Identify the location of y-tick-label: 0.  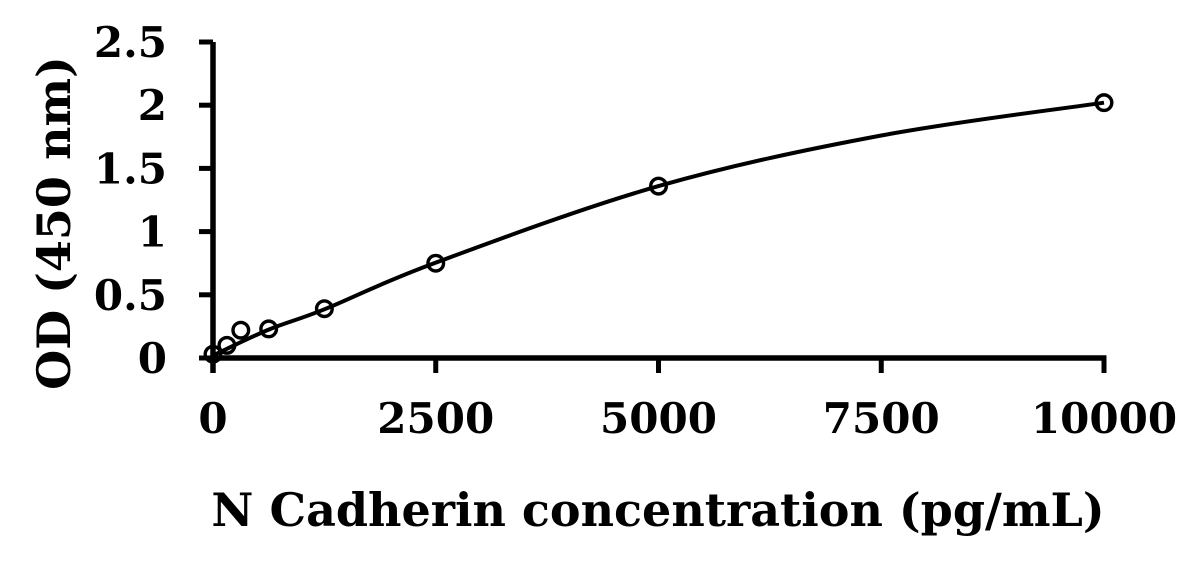
(152, 358).